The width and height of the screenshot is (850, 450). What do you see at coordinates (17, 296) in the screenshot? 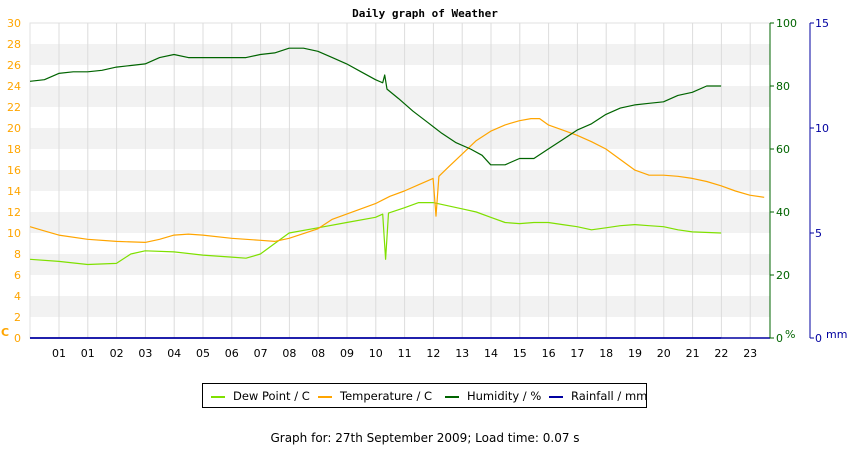
I see `left-tick-label: 4` at bounding box center [17, 296].